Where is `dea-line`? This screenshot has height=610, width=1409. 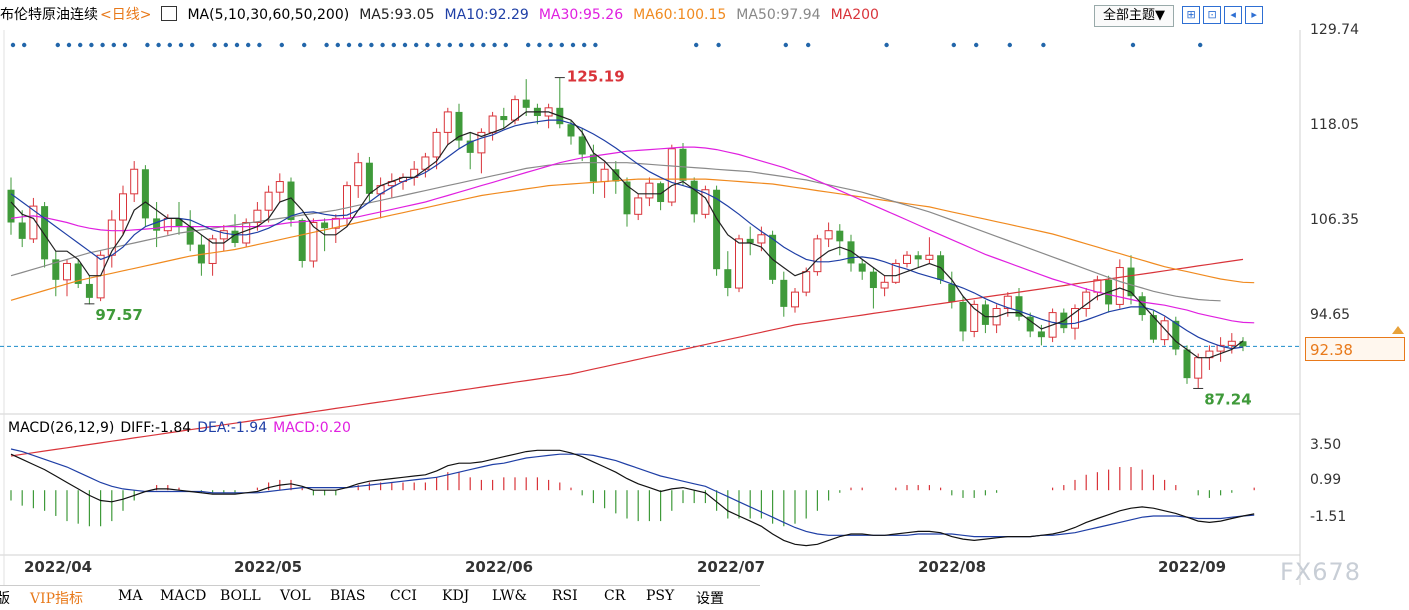 dea-line is located at coordinates (632, 493).